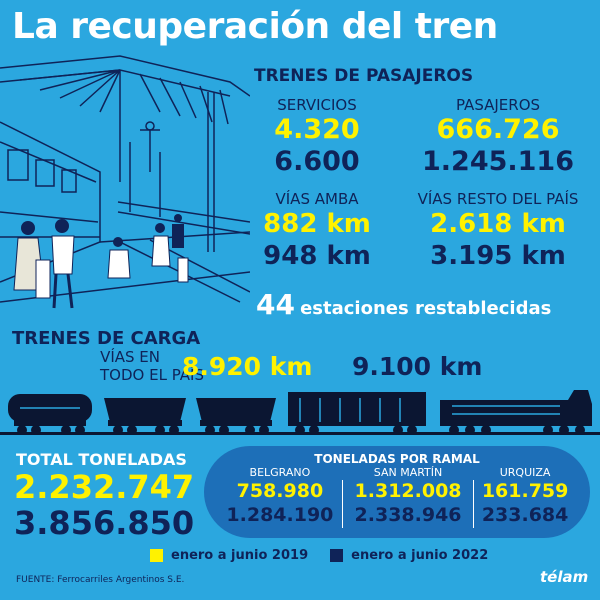  What do you see at coordinates (247, 366) in the screenshot?
I see `carga-vias-2019: 8.920 km` at bounding box center [247, 366].